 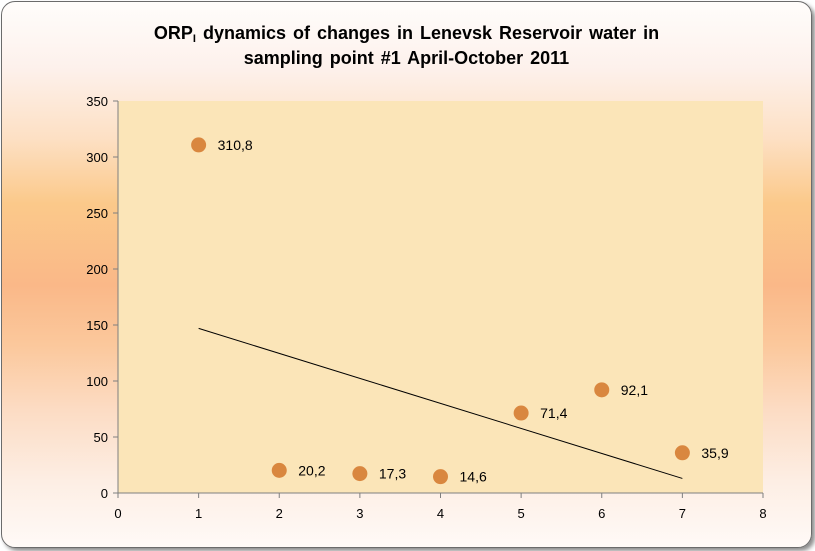 I want to click on x-tick-label: 0, so click(x=117, y=513).